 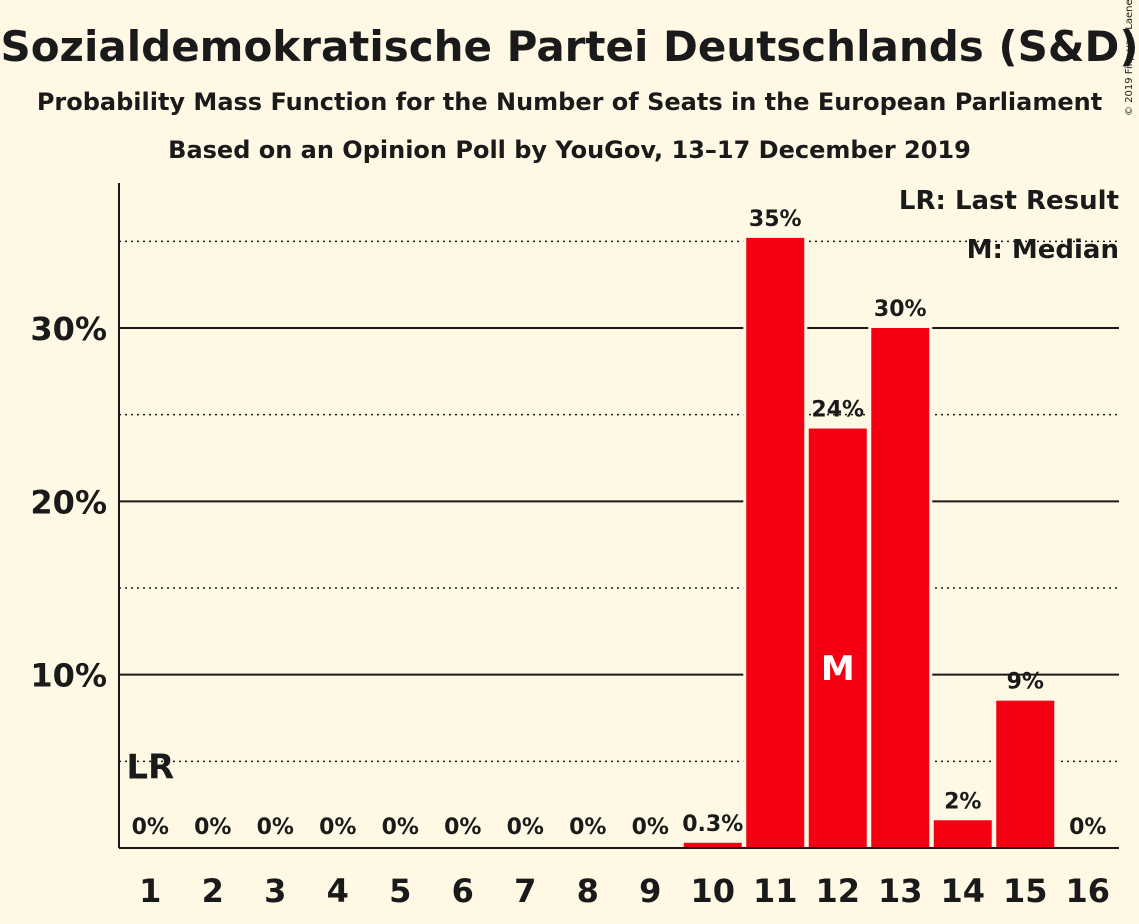 What do you see at coordinates (838, 669) in the screenshot?
I see `median-marker: M` at bounding box center [838, 669].